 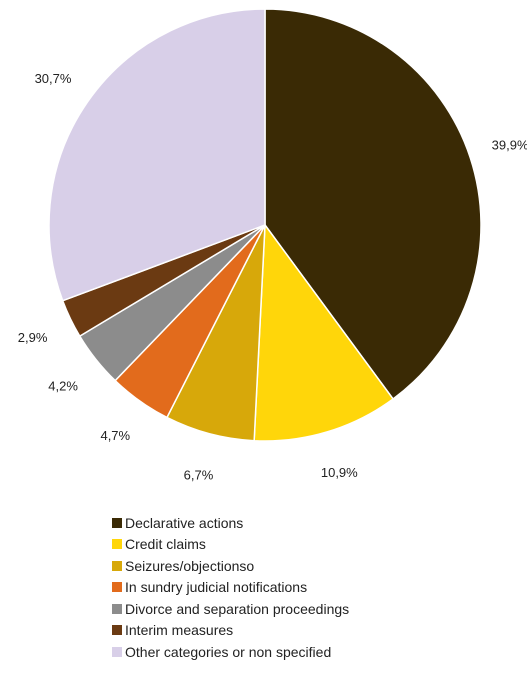 What do you see at coordinates (324, 332) in the screenshot?
I see `pie-slice-credit-claims` at bounding box center [324, 332].